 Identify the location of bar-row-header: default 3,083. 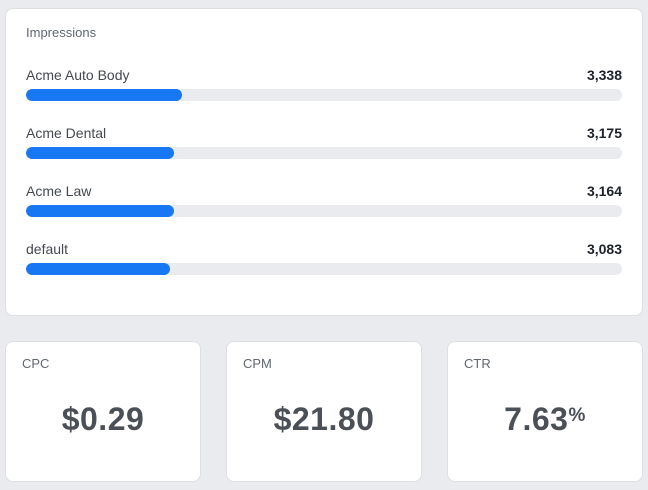
(324, 249).